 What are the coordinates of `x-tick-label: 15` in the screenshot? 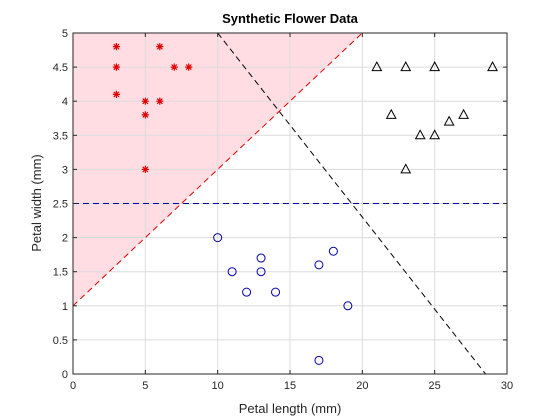 It's located at (290, 386).